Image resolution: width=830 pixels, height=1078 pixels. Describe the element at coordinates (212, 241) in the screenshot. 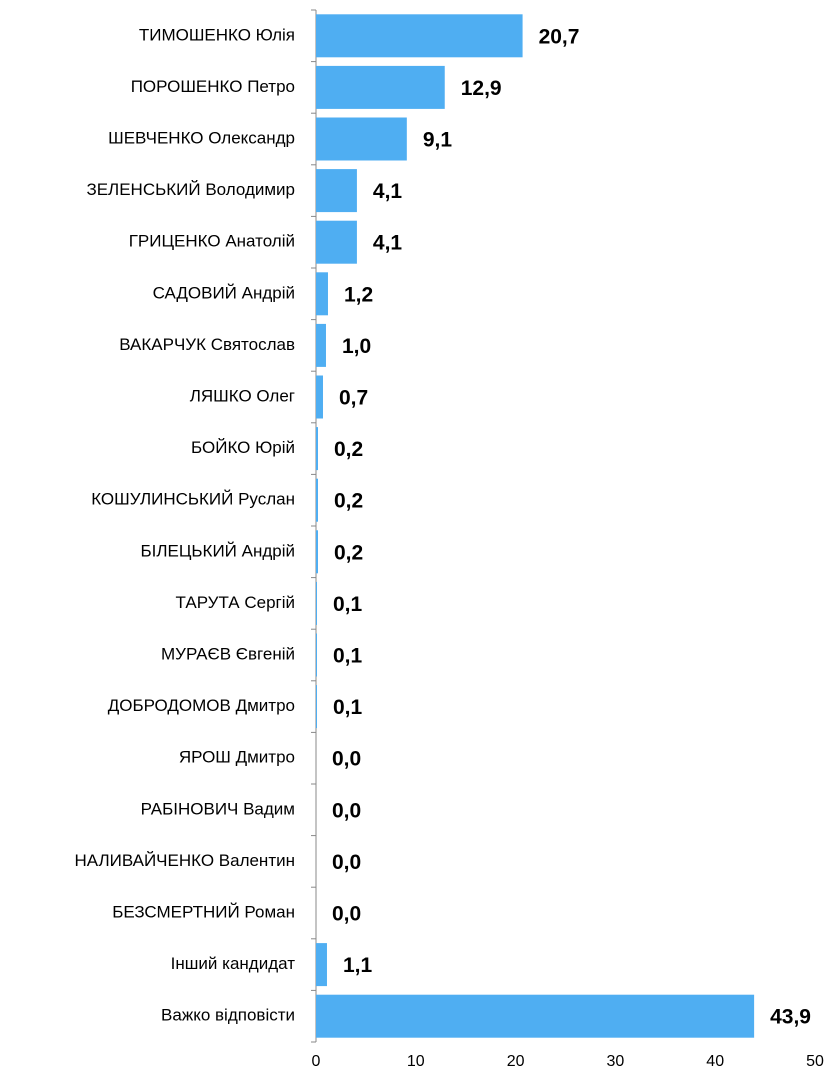

I see `category-label: ГРИЦЕНКО Анатолій` at that location.